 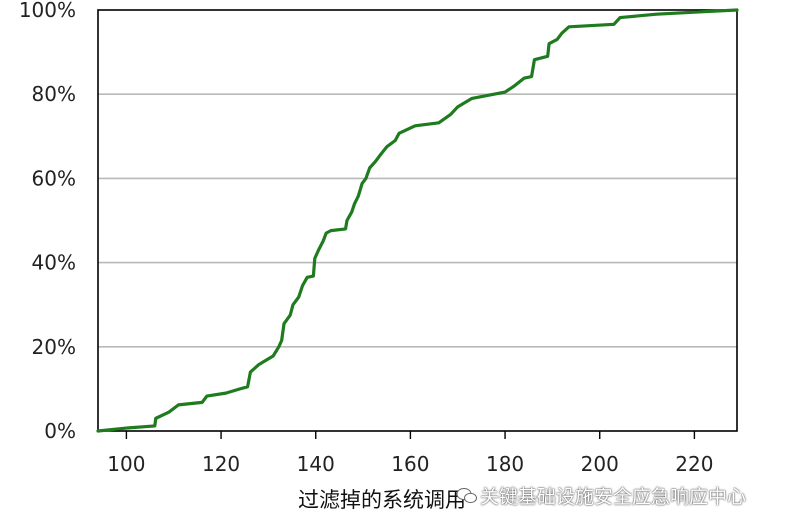 What do you see at coordinates (613, 497) in the screenshot?
I see `watermark-text: 关键基础设施安全应急响应中心` at bounding box center [613, 497].